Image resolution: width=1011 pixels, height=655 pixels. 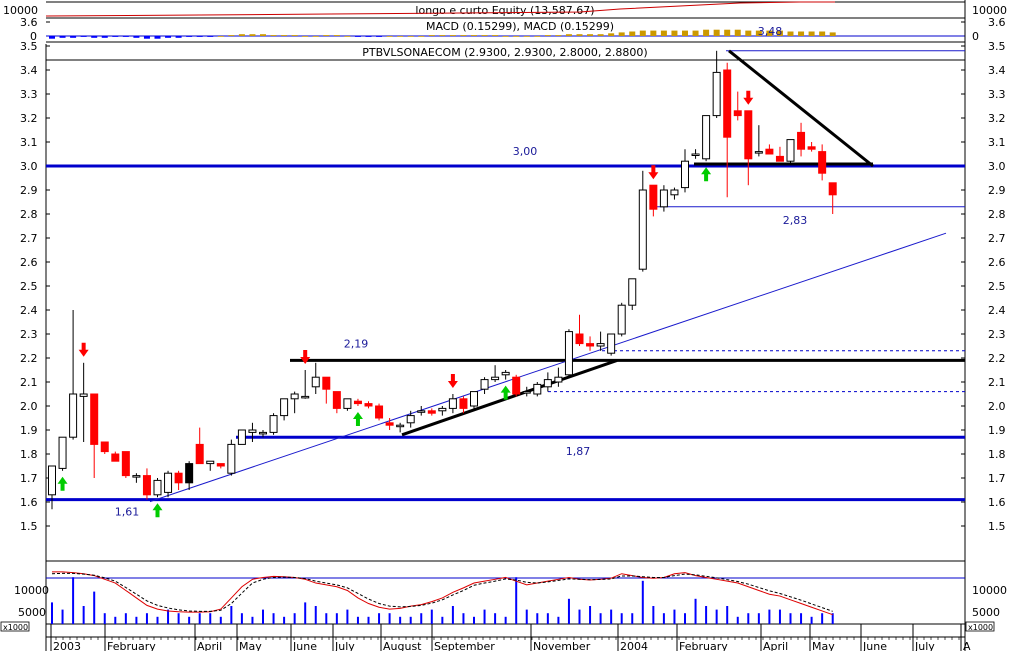 What do you see at coordinates (29, 382) in the screenshot?
I see `price-tick-left: 2.1` at bounding box center [29, 382].